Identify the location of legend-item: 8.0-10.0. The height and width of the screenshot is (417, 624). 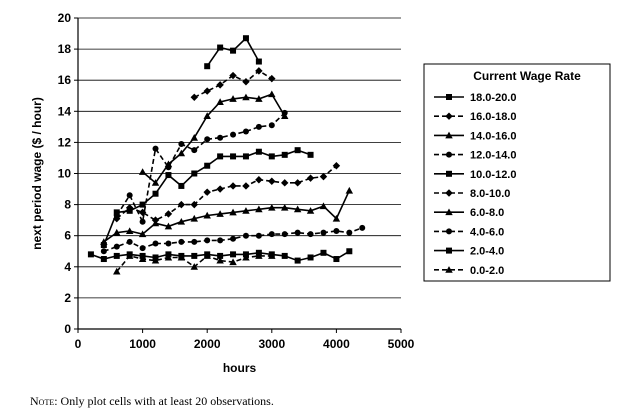
(472, 194).